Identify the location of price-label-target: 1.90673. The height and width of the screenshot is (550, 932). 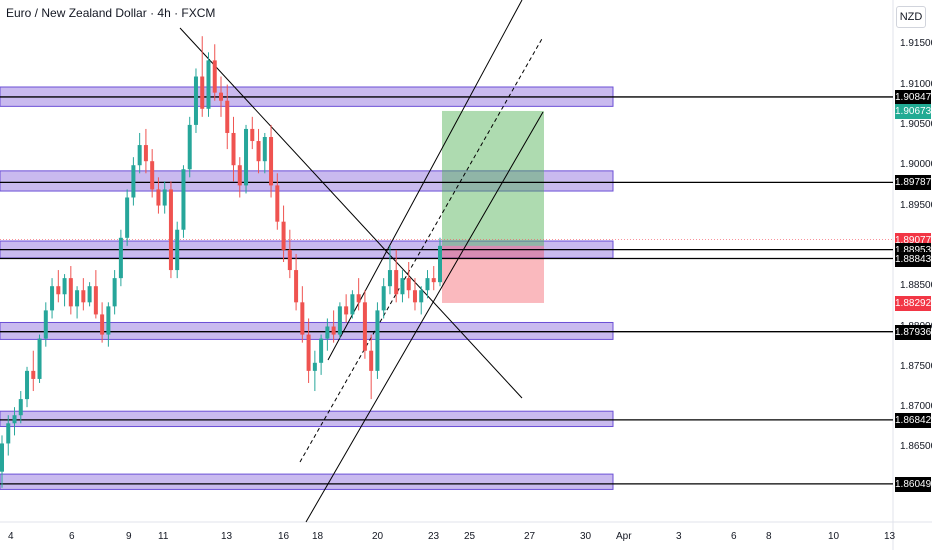
(913, 111).